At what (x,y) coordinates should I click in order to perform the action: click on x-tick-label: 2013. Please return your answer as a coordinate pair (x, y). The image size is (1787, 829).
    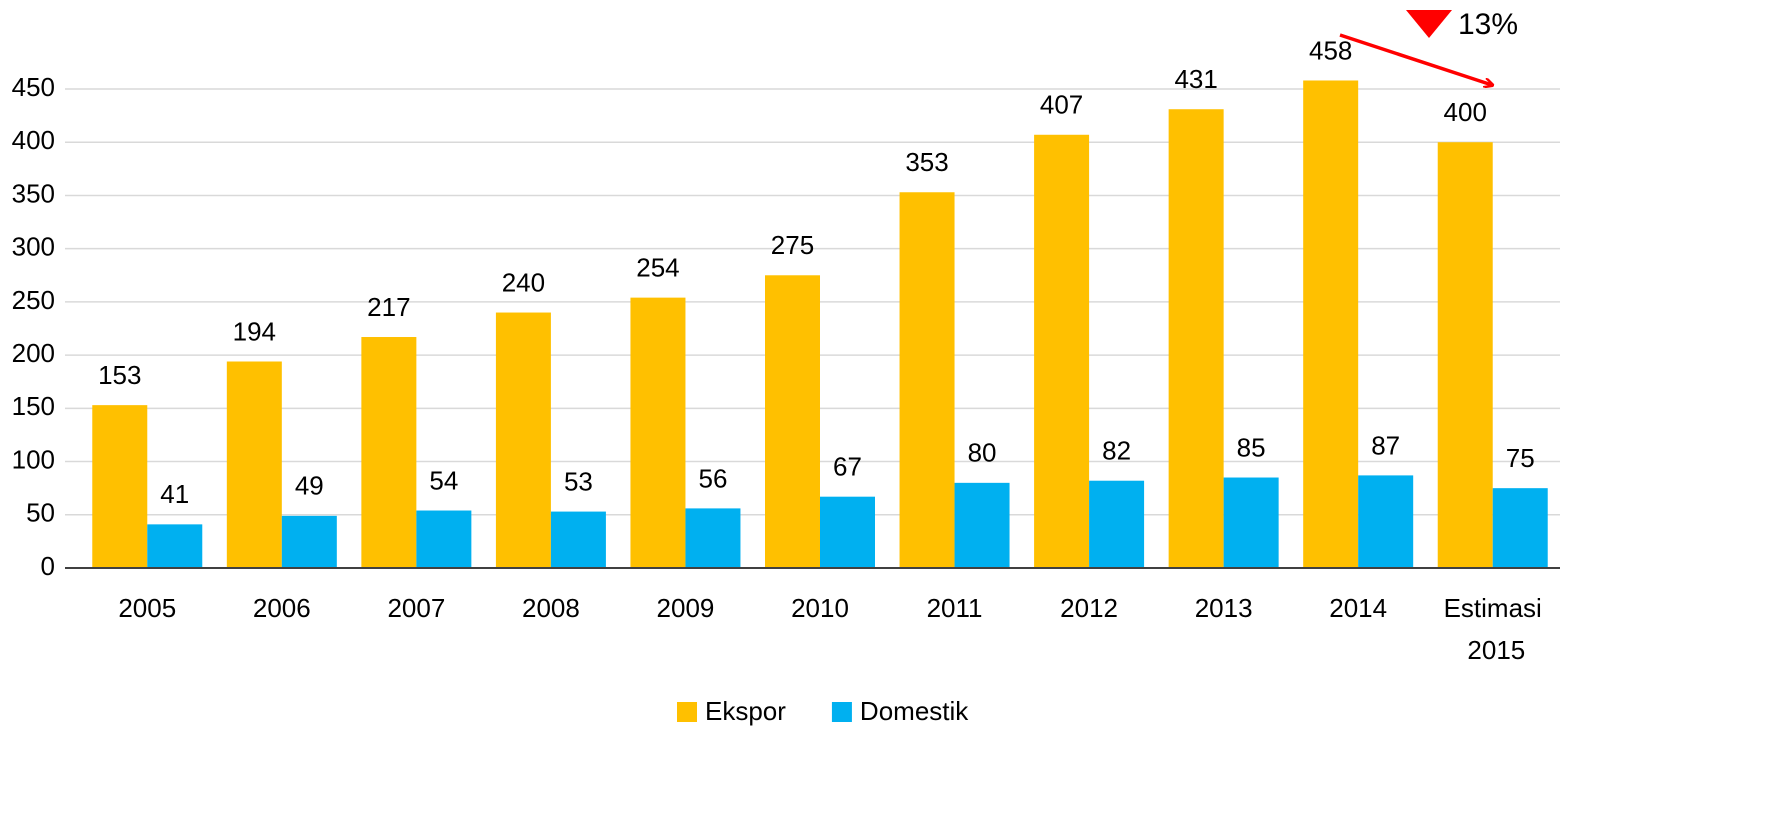
    Looking at the image, I should click on (1224, 608).